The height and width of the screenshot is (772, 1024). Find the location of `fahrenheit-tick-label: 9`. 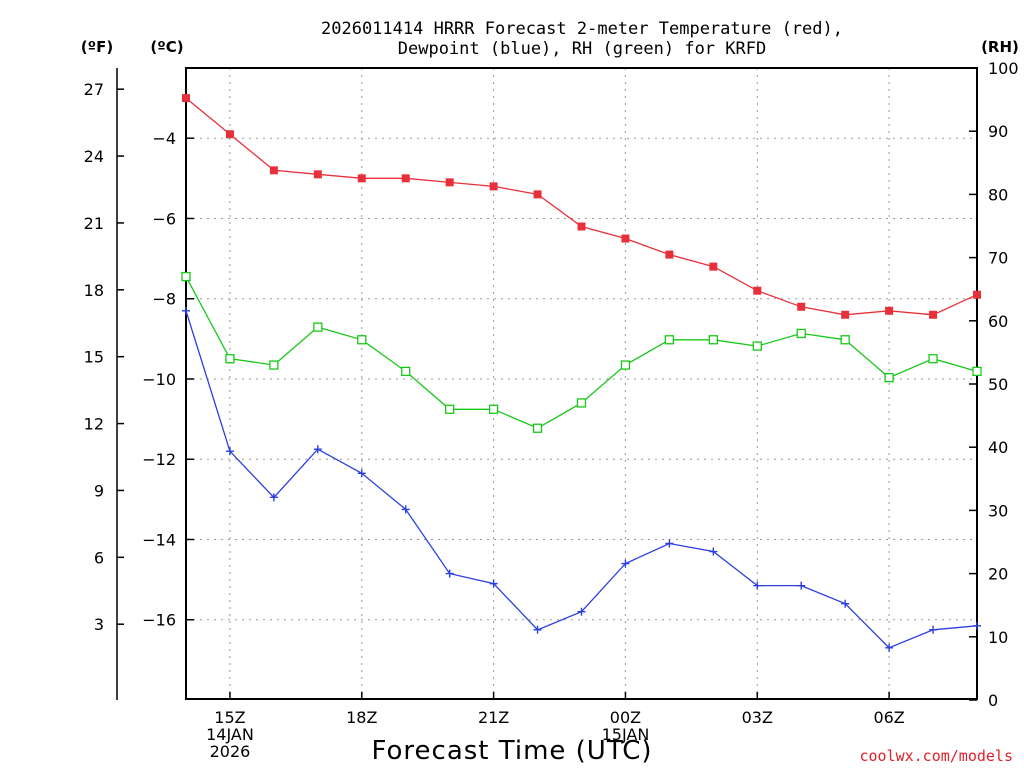

fahrenheit-tick-label: 9 is located at coordinates (99, 490).